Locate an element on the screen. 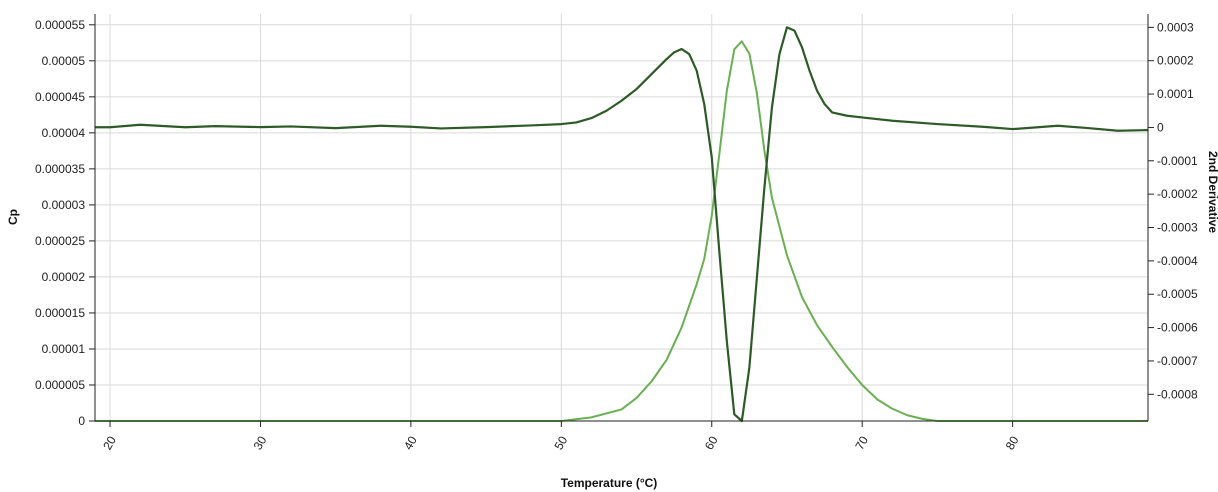 This screenshot has height=492, width=1218. x-tick-label: 70 is located at coordinates (861, 442).